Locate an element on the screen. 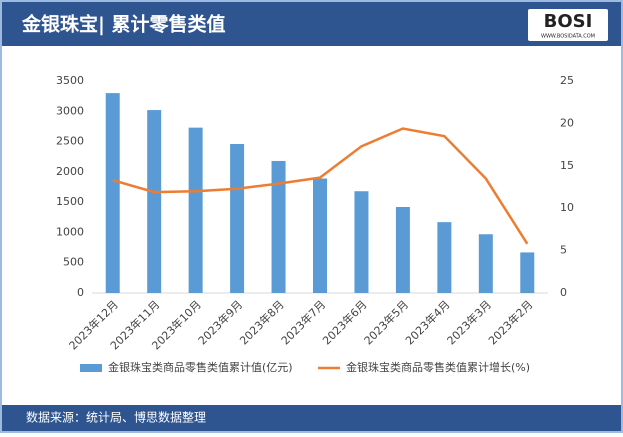 The width and height of the screenshot is (623, 437). y-tick-label: 1500 is located at coordinates (70, 201).